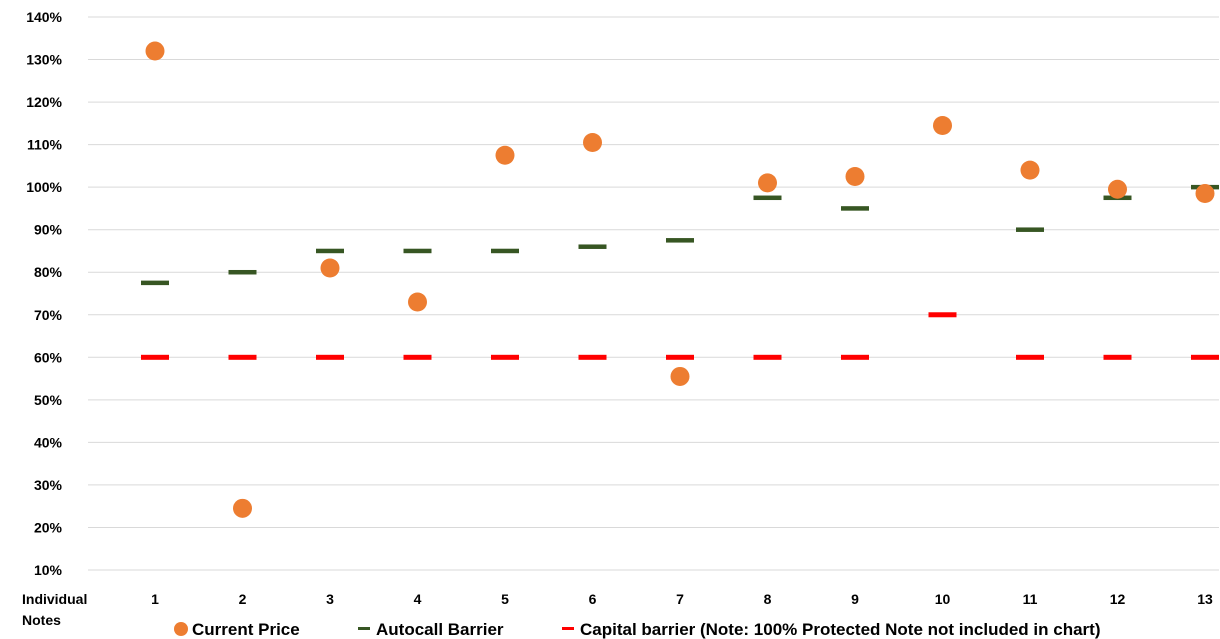 The image size is (1220, 639). I want to click on x-tick-label-2: 2, so click(243, 599).